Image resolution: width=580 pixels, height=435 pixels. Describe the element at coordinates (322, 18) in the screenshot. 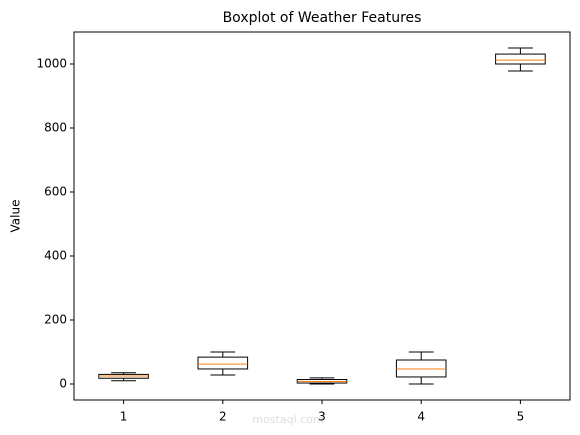

I see `chart-title: Boxplot of Weather Features` at that location.